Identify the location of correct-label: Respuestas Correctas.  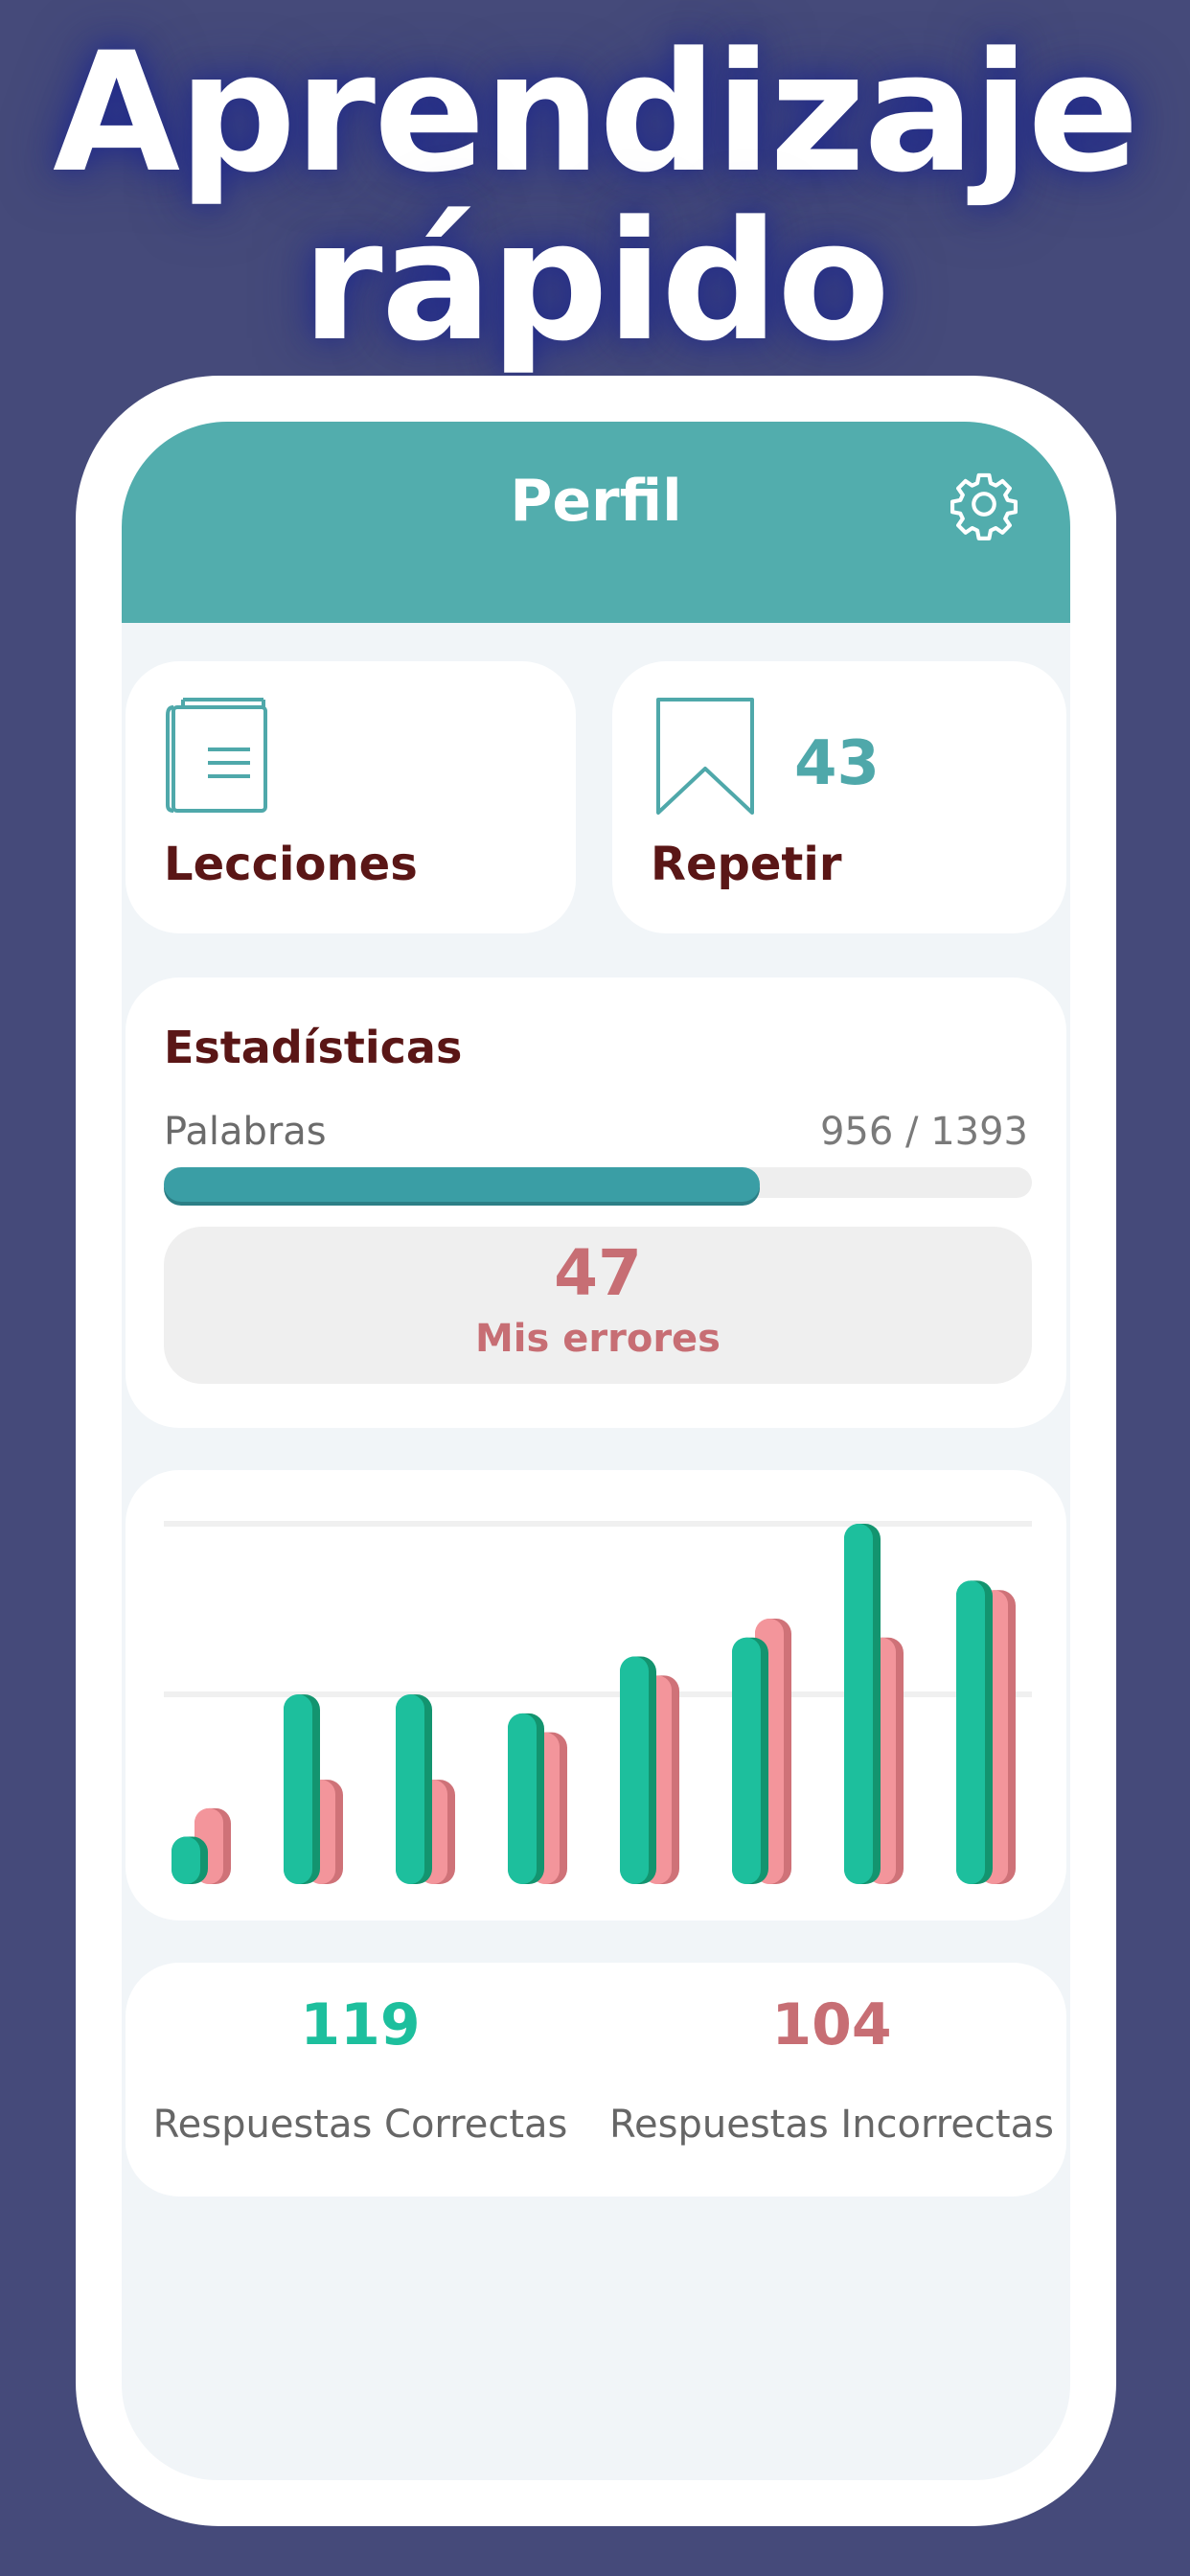
(360, 2125).